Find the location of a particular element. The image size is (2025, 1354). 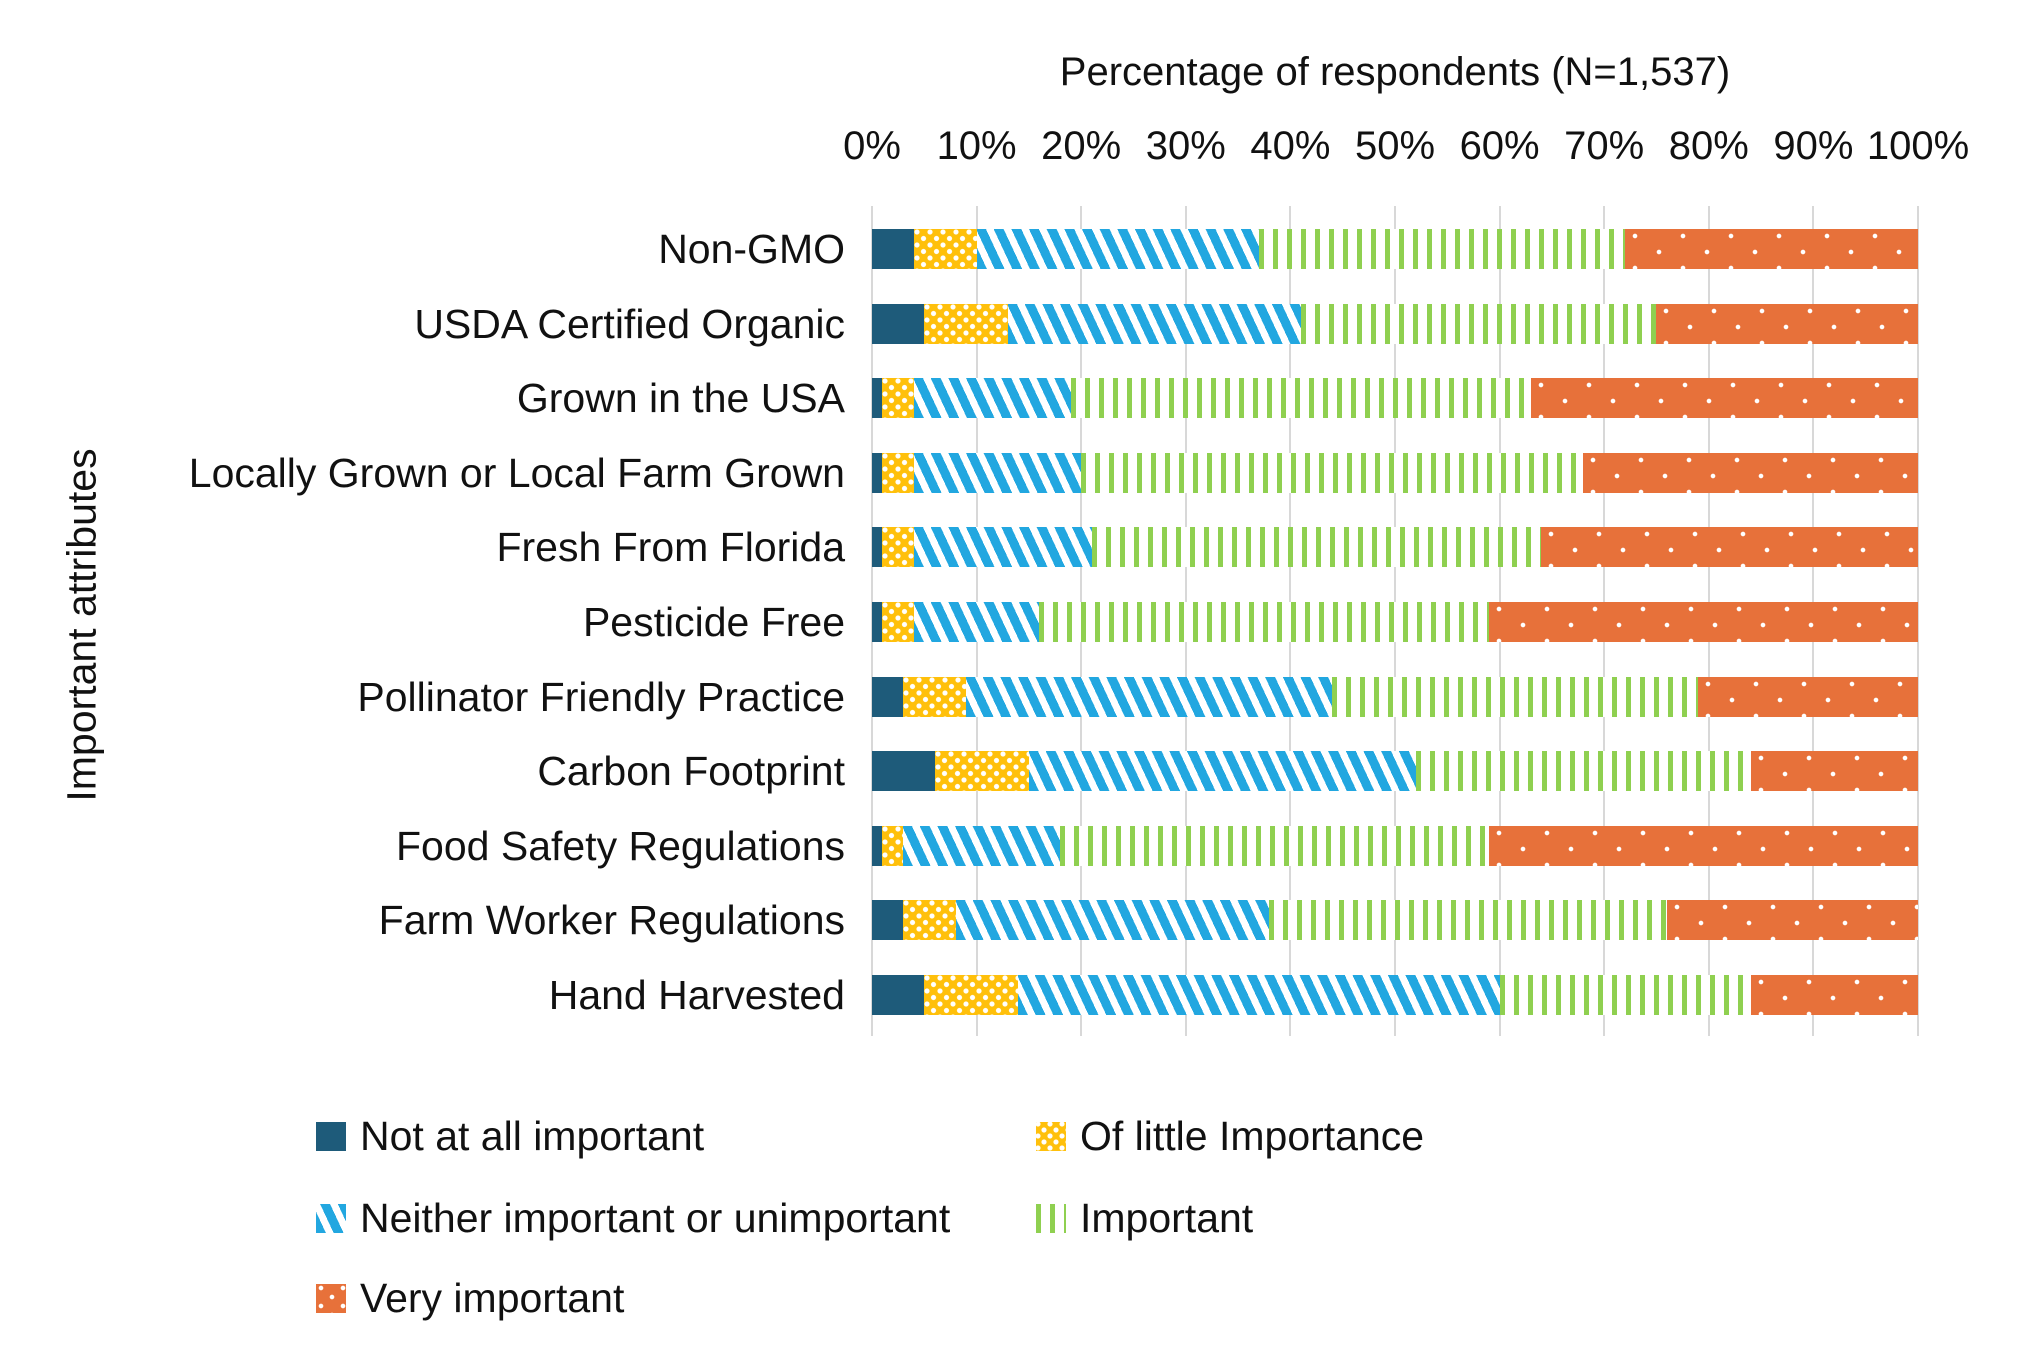

category-label: Pesticide Free is located at coordinates (713, 622).